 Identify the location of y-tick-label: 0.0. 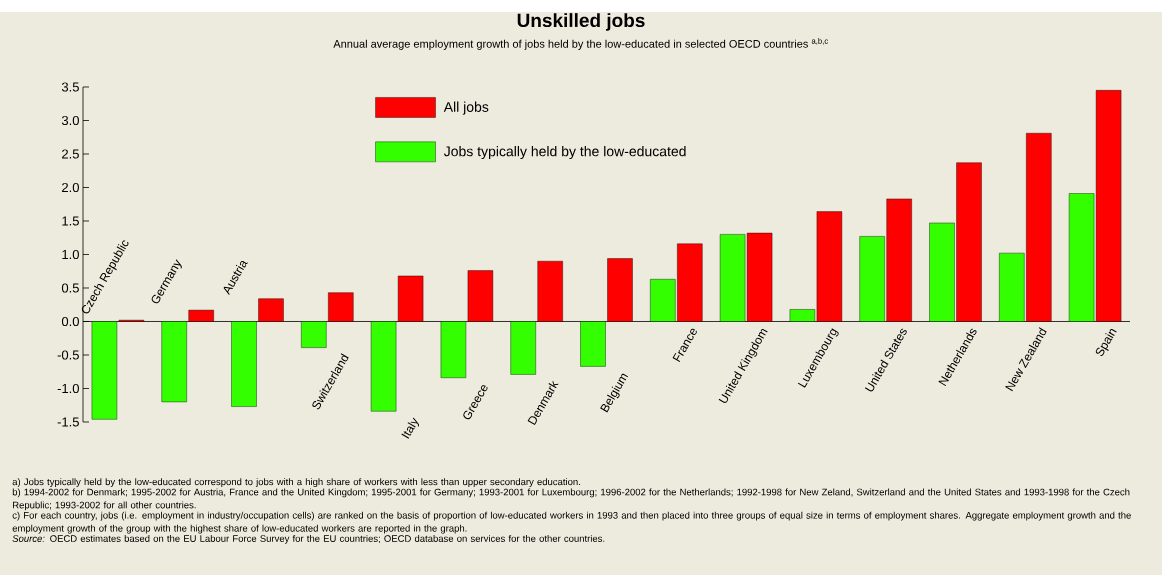
(70, 321).